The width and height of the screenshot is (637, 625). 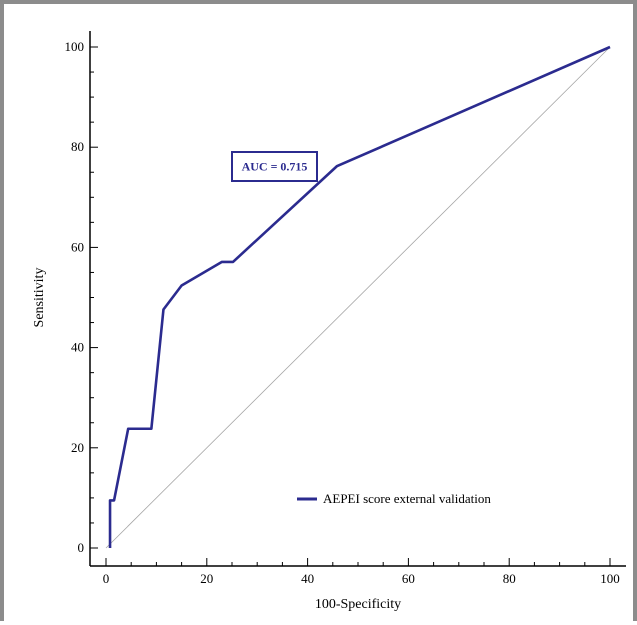 I want to click on x-tick-label: 20, so click(x=206, y=578).